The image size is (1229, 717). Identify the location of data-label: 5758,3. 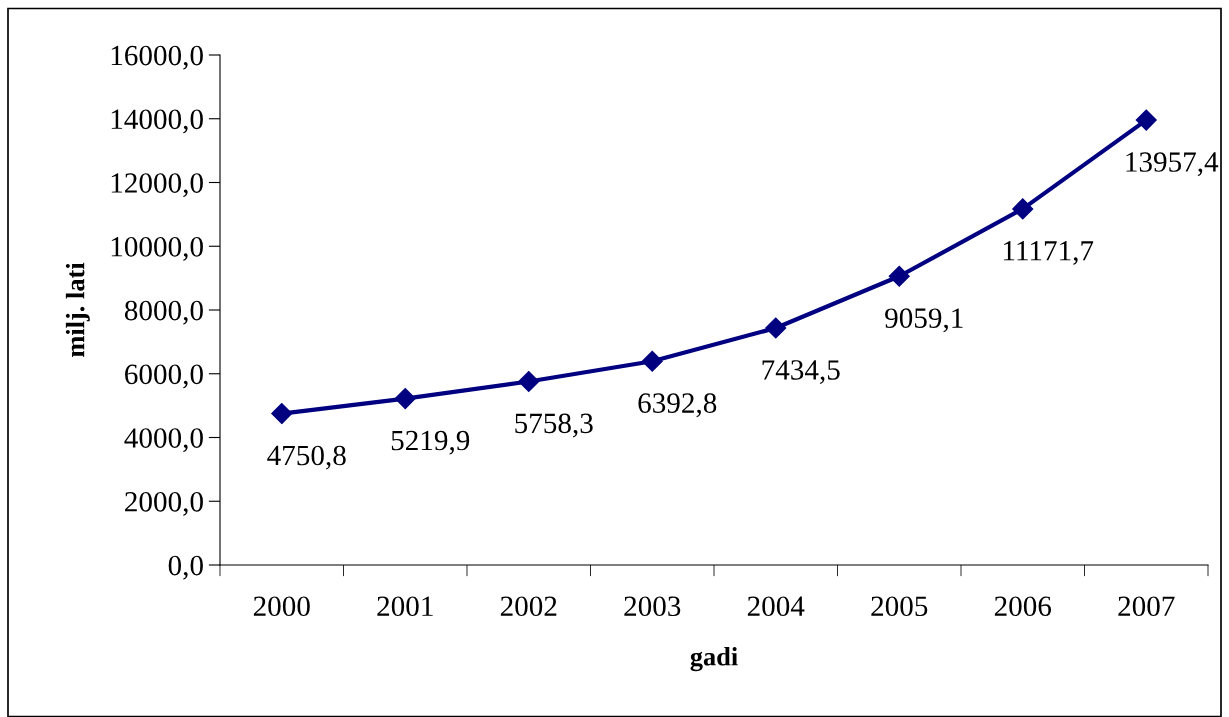
(554, 425).